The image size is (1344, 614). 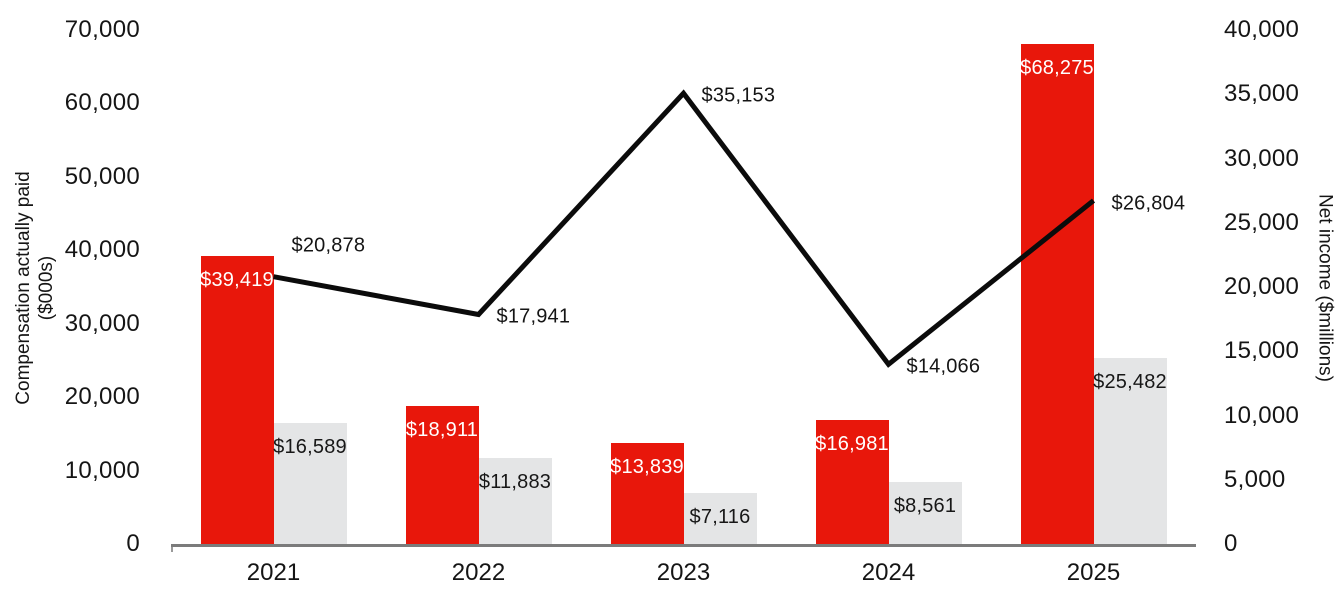 I want to click on left-axis-tick-label: 0, so click(x=133, y=543).